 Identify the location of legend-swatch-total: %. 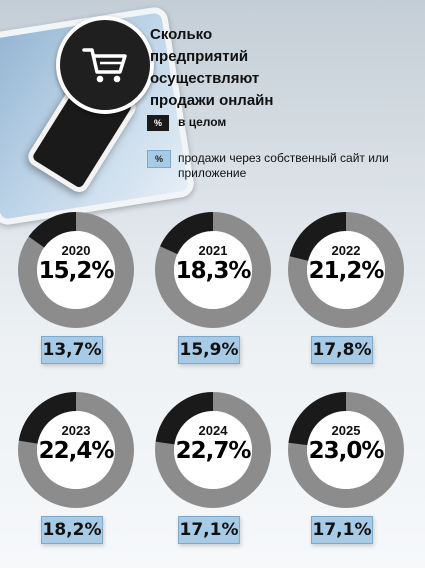
(158, 123).